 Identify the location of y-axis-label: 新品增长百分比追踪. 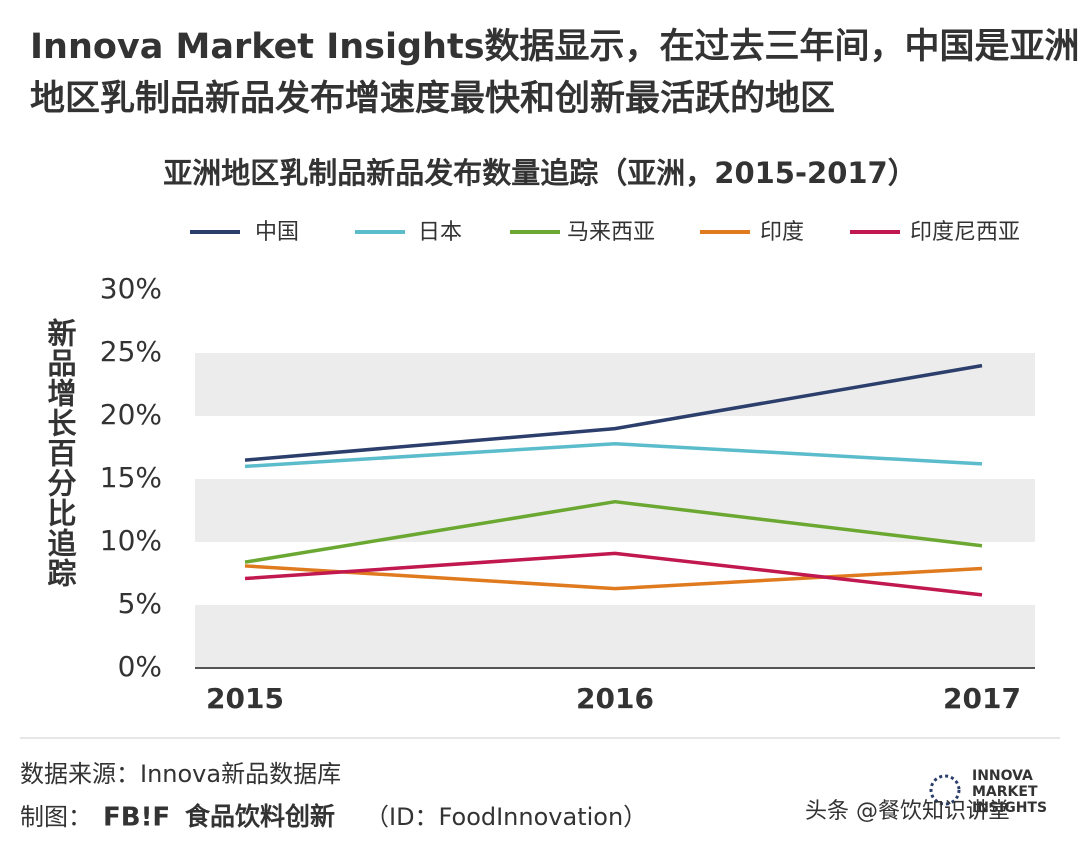
(60, 453).